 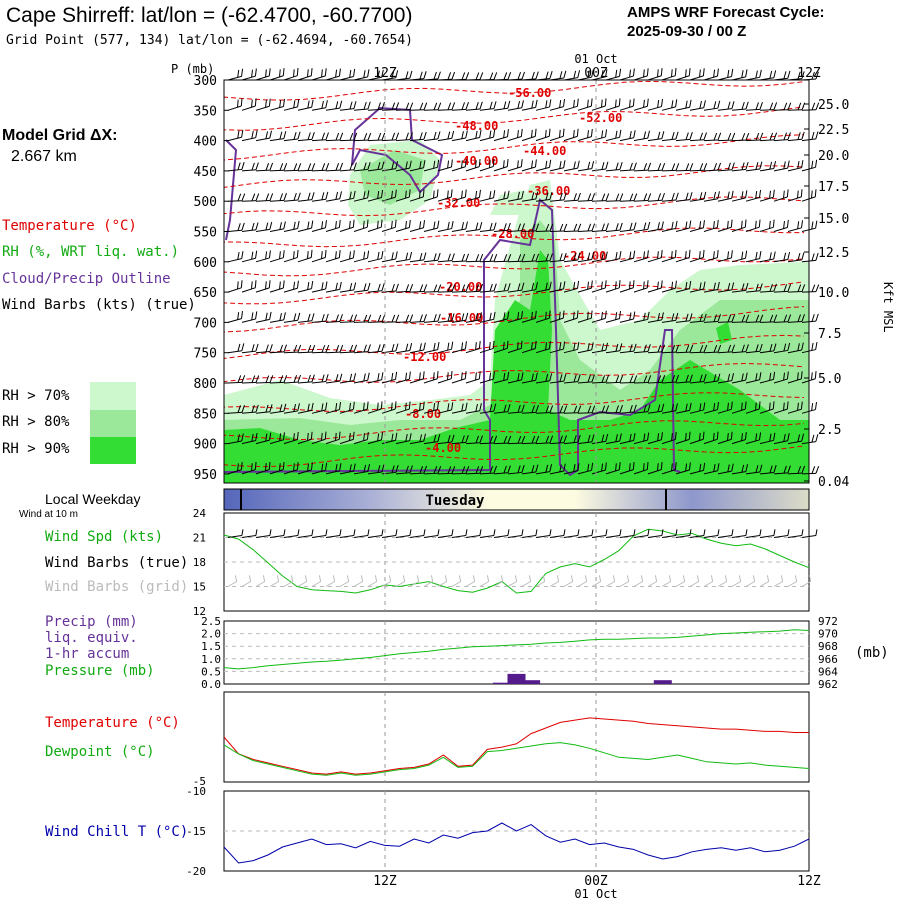 What do you see at coordinates (358, 581) in the screenshot?
I see `surface-wind-barb-grid` at bounding box center [358, 581].